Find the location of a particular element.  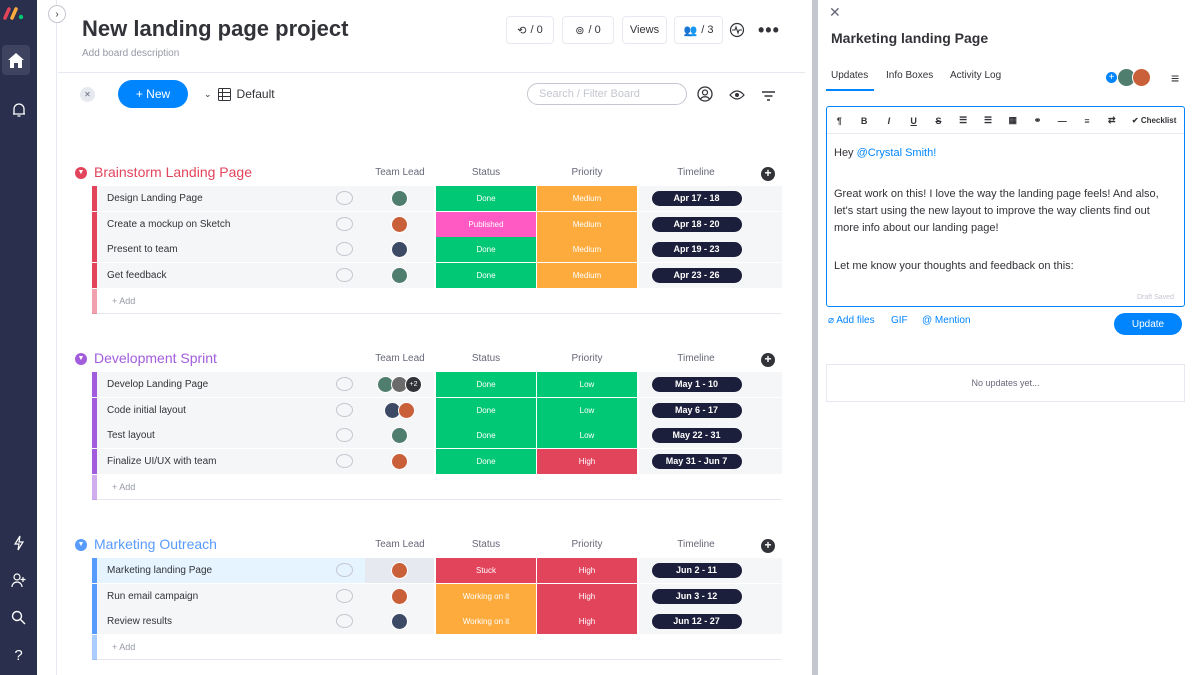

item-name: Develop Landing Page is located at coordinates (231, 384).